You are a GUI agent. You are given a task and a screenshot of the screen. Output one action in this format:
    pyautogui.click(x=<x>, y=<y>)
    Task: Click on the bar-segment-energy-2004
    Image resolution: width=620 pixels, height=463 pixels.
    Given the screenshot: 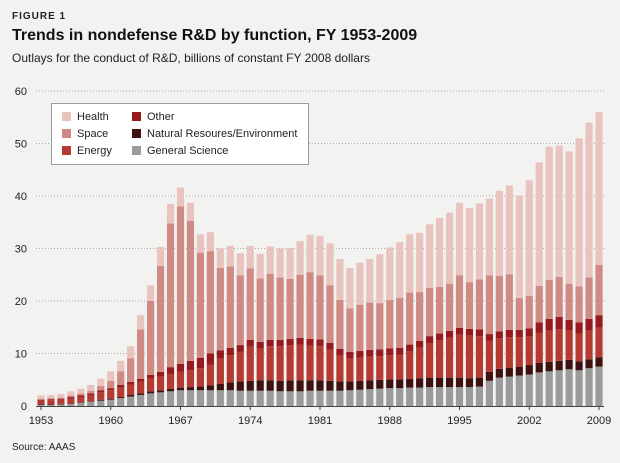 What is the action you would take?
    pyautogui.click(x=549, y=346)
    